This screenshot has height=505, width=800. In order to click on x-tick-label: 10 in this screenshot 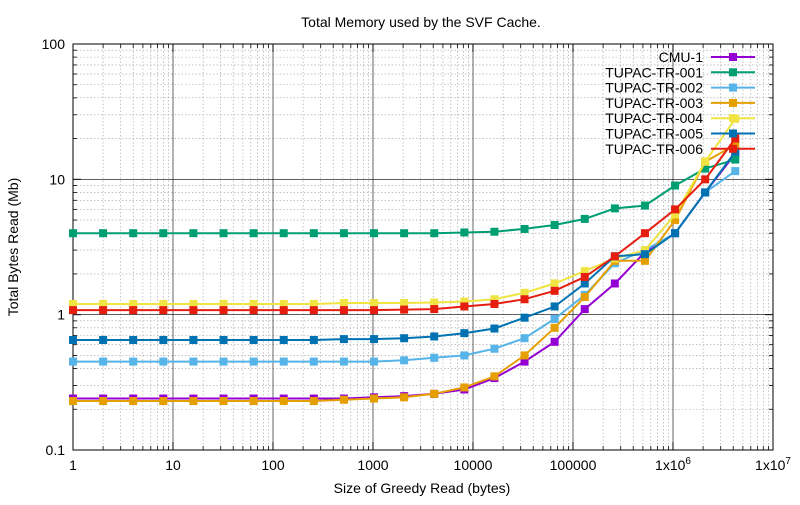, I will do `click(173, 465)`.